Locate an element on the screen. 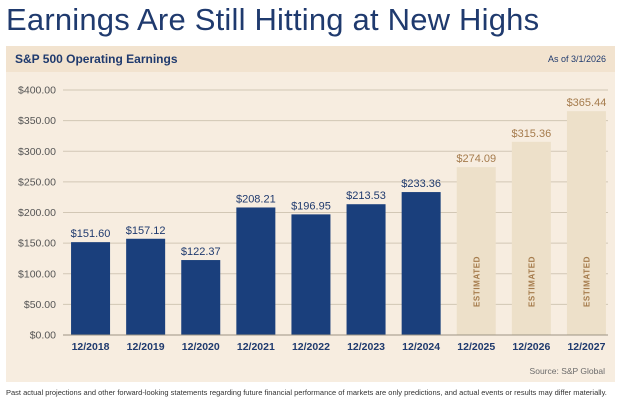 This screenshot has height=403, width=624. data-label: $274.09 is located at coordinates (476, 159).